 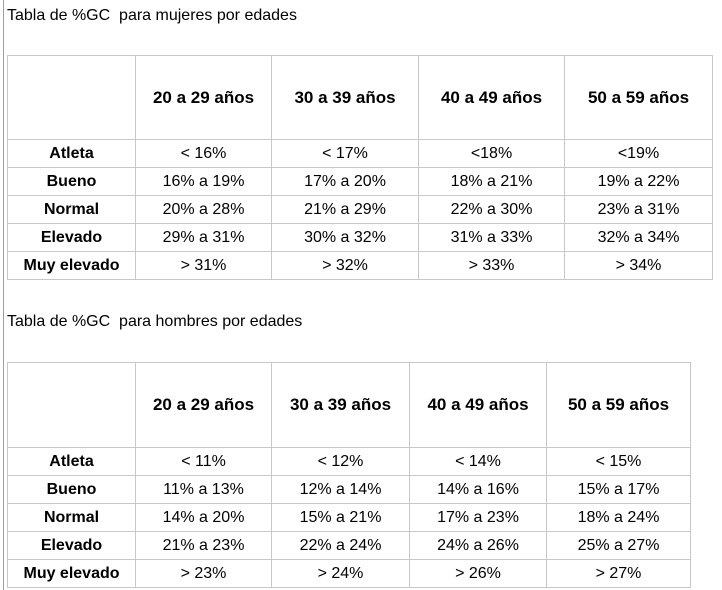 I want to click on table-cell: 12% a 14%, so click(x=340, y=489).